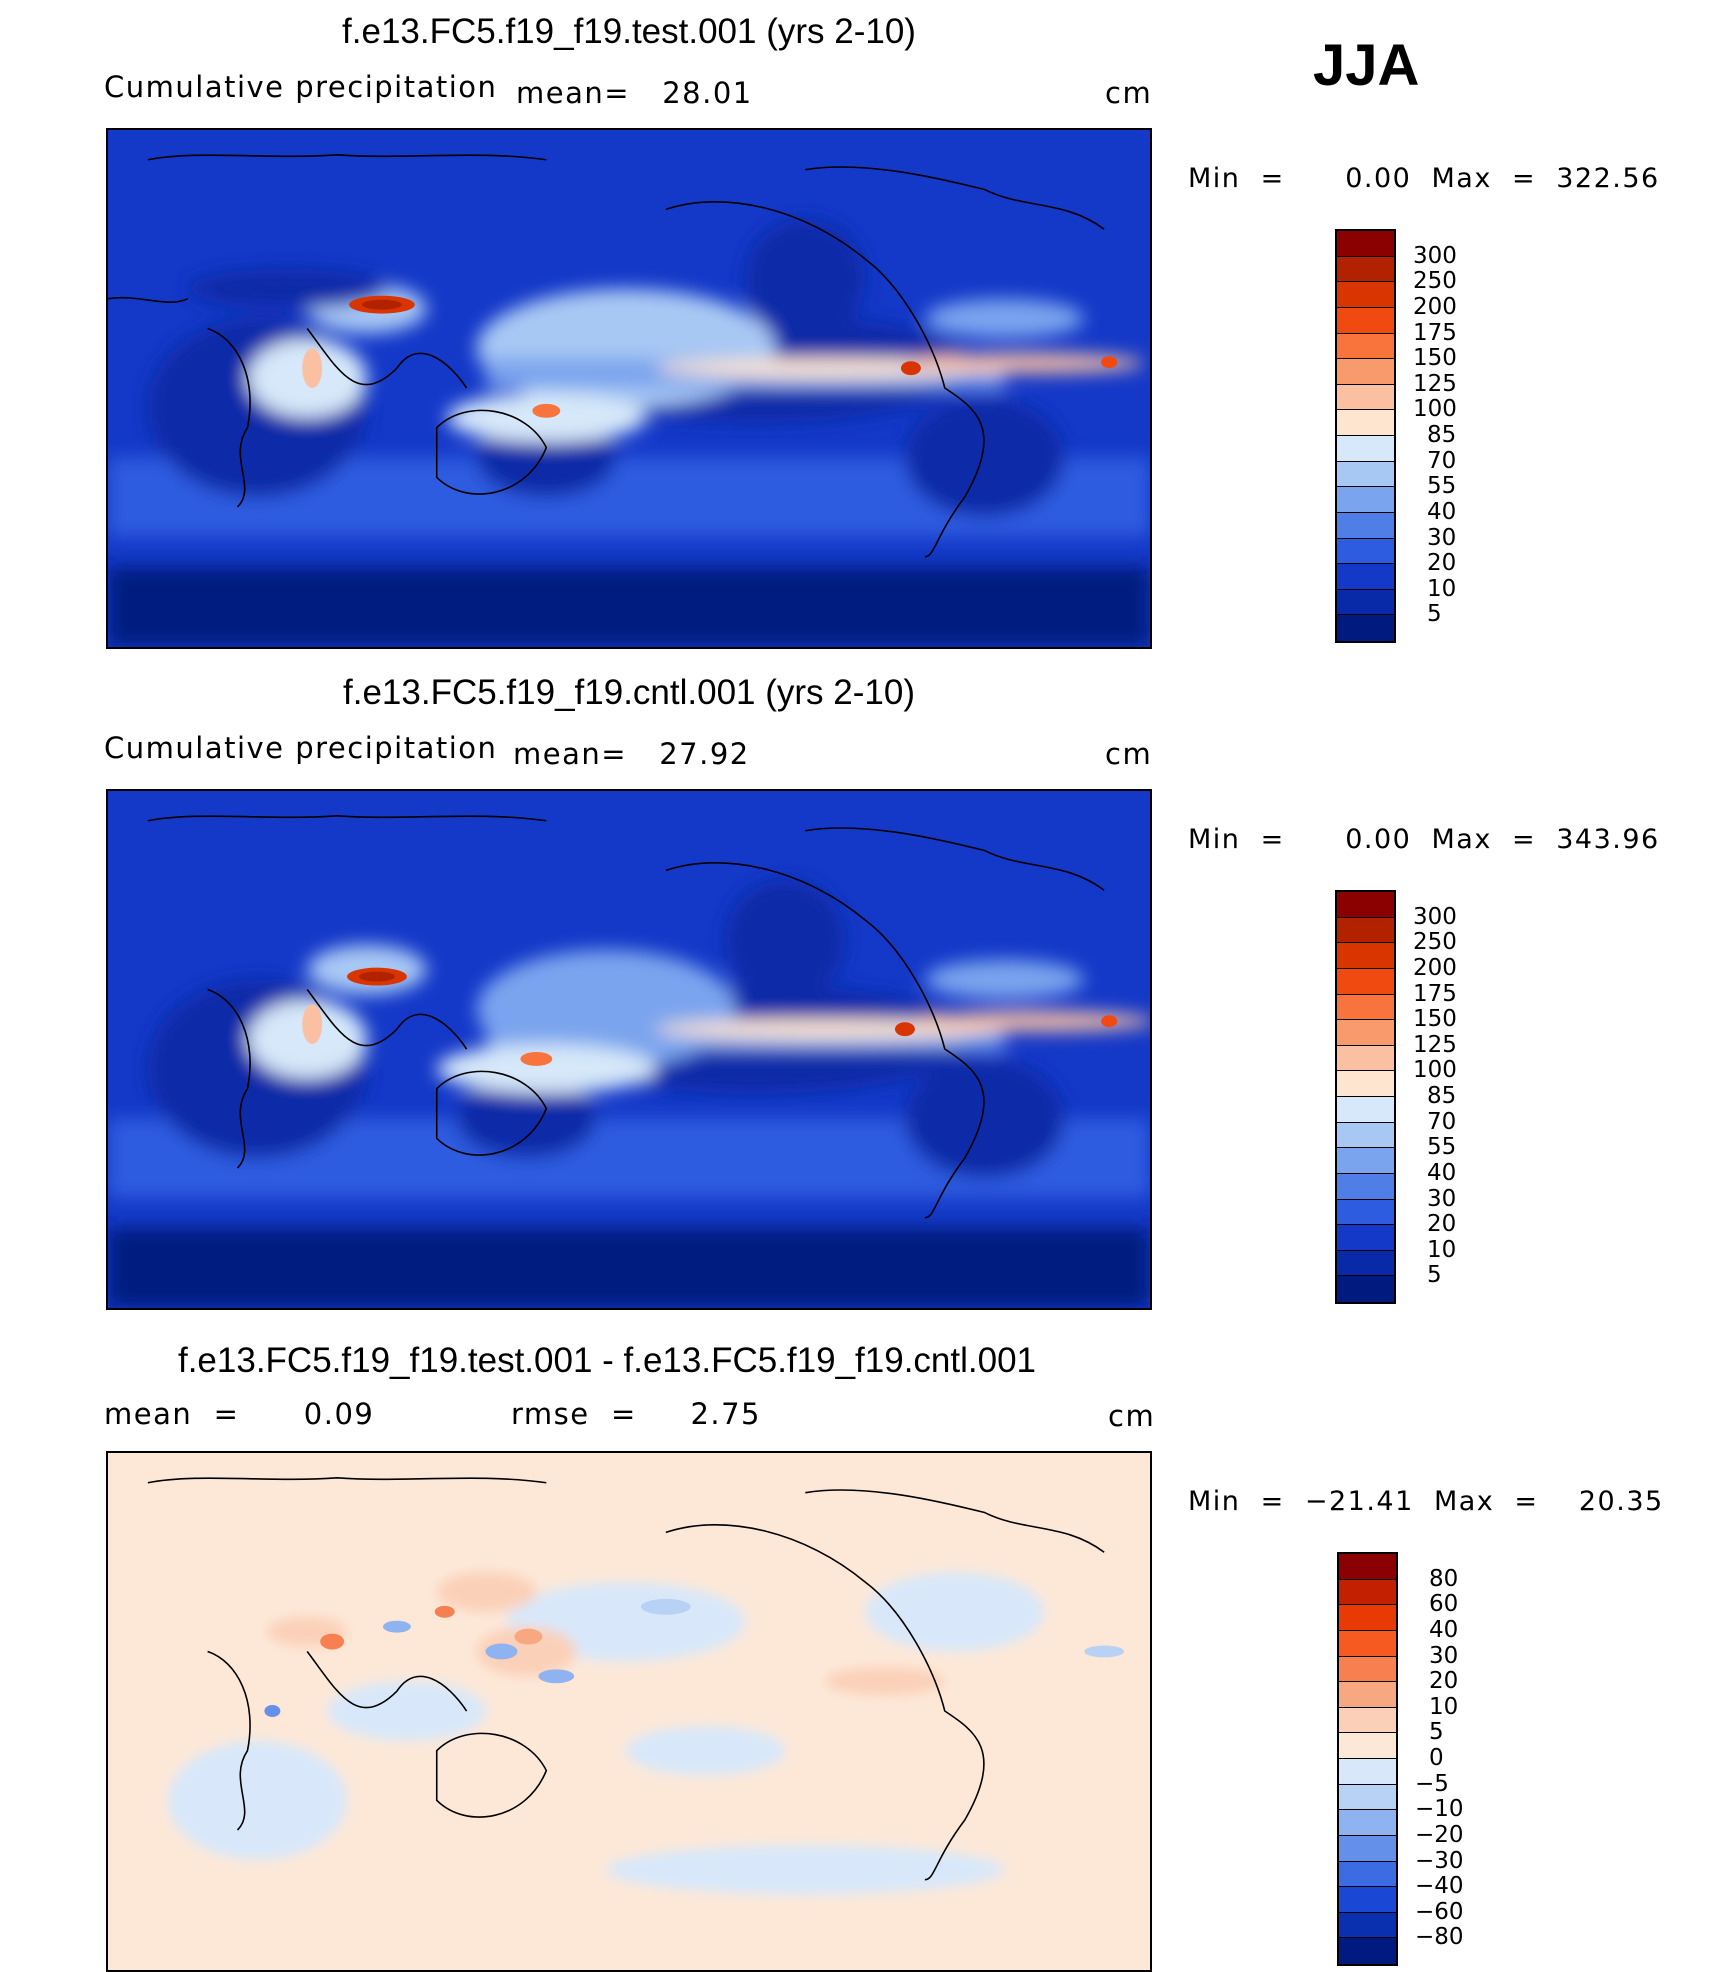 This screenshot has height=1972, width=1710. I want to click on colorbar-tick-label: 0, so click(1436, 1758).